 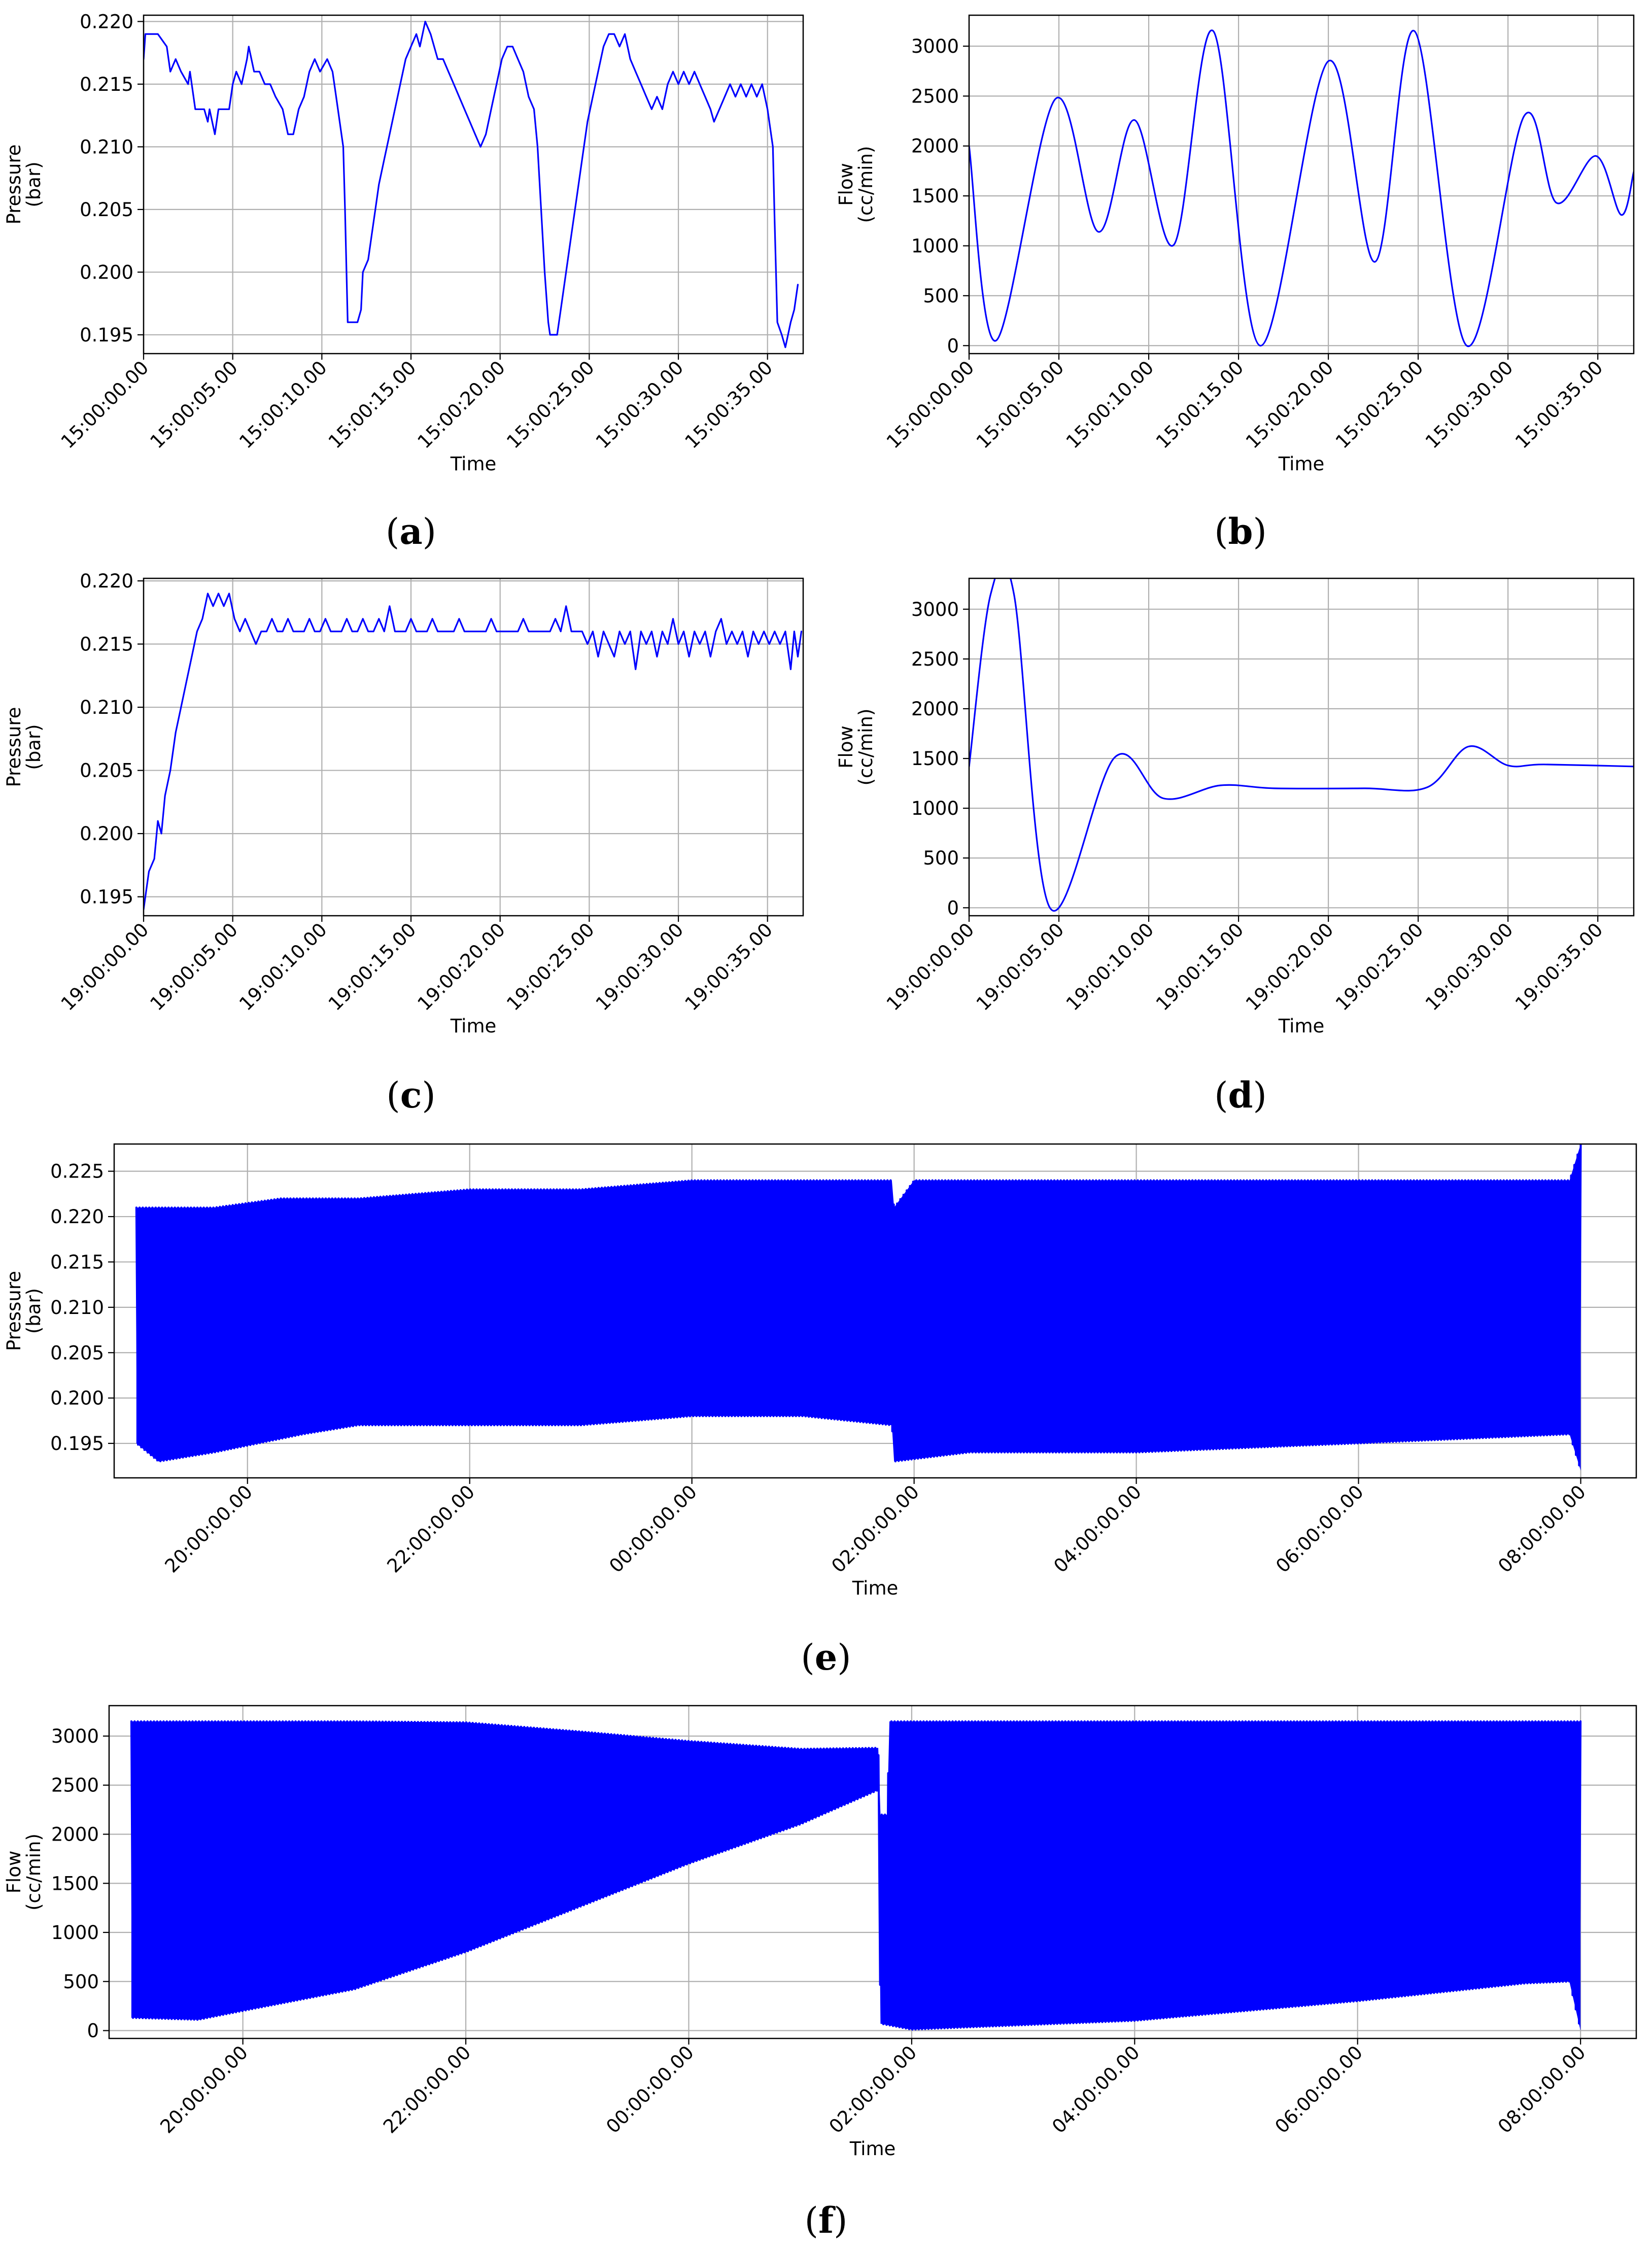 I want to click on panel-caption: (e), so click(x=826, y=1657).